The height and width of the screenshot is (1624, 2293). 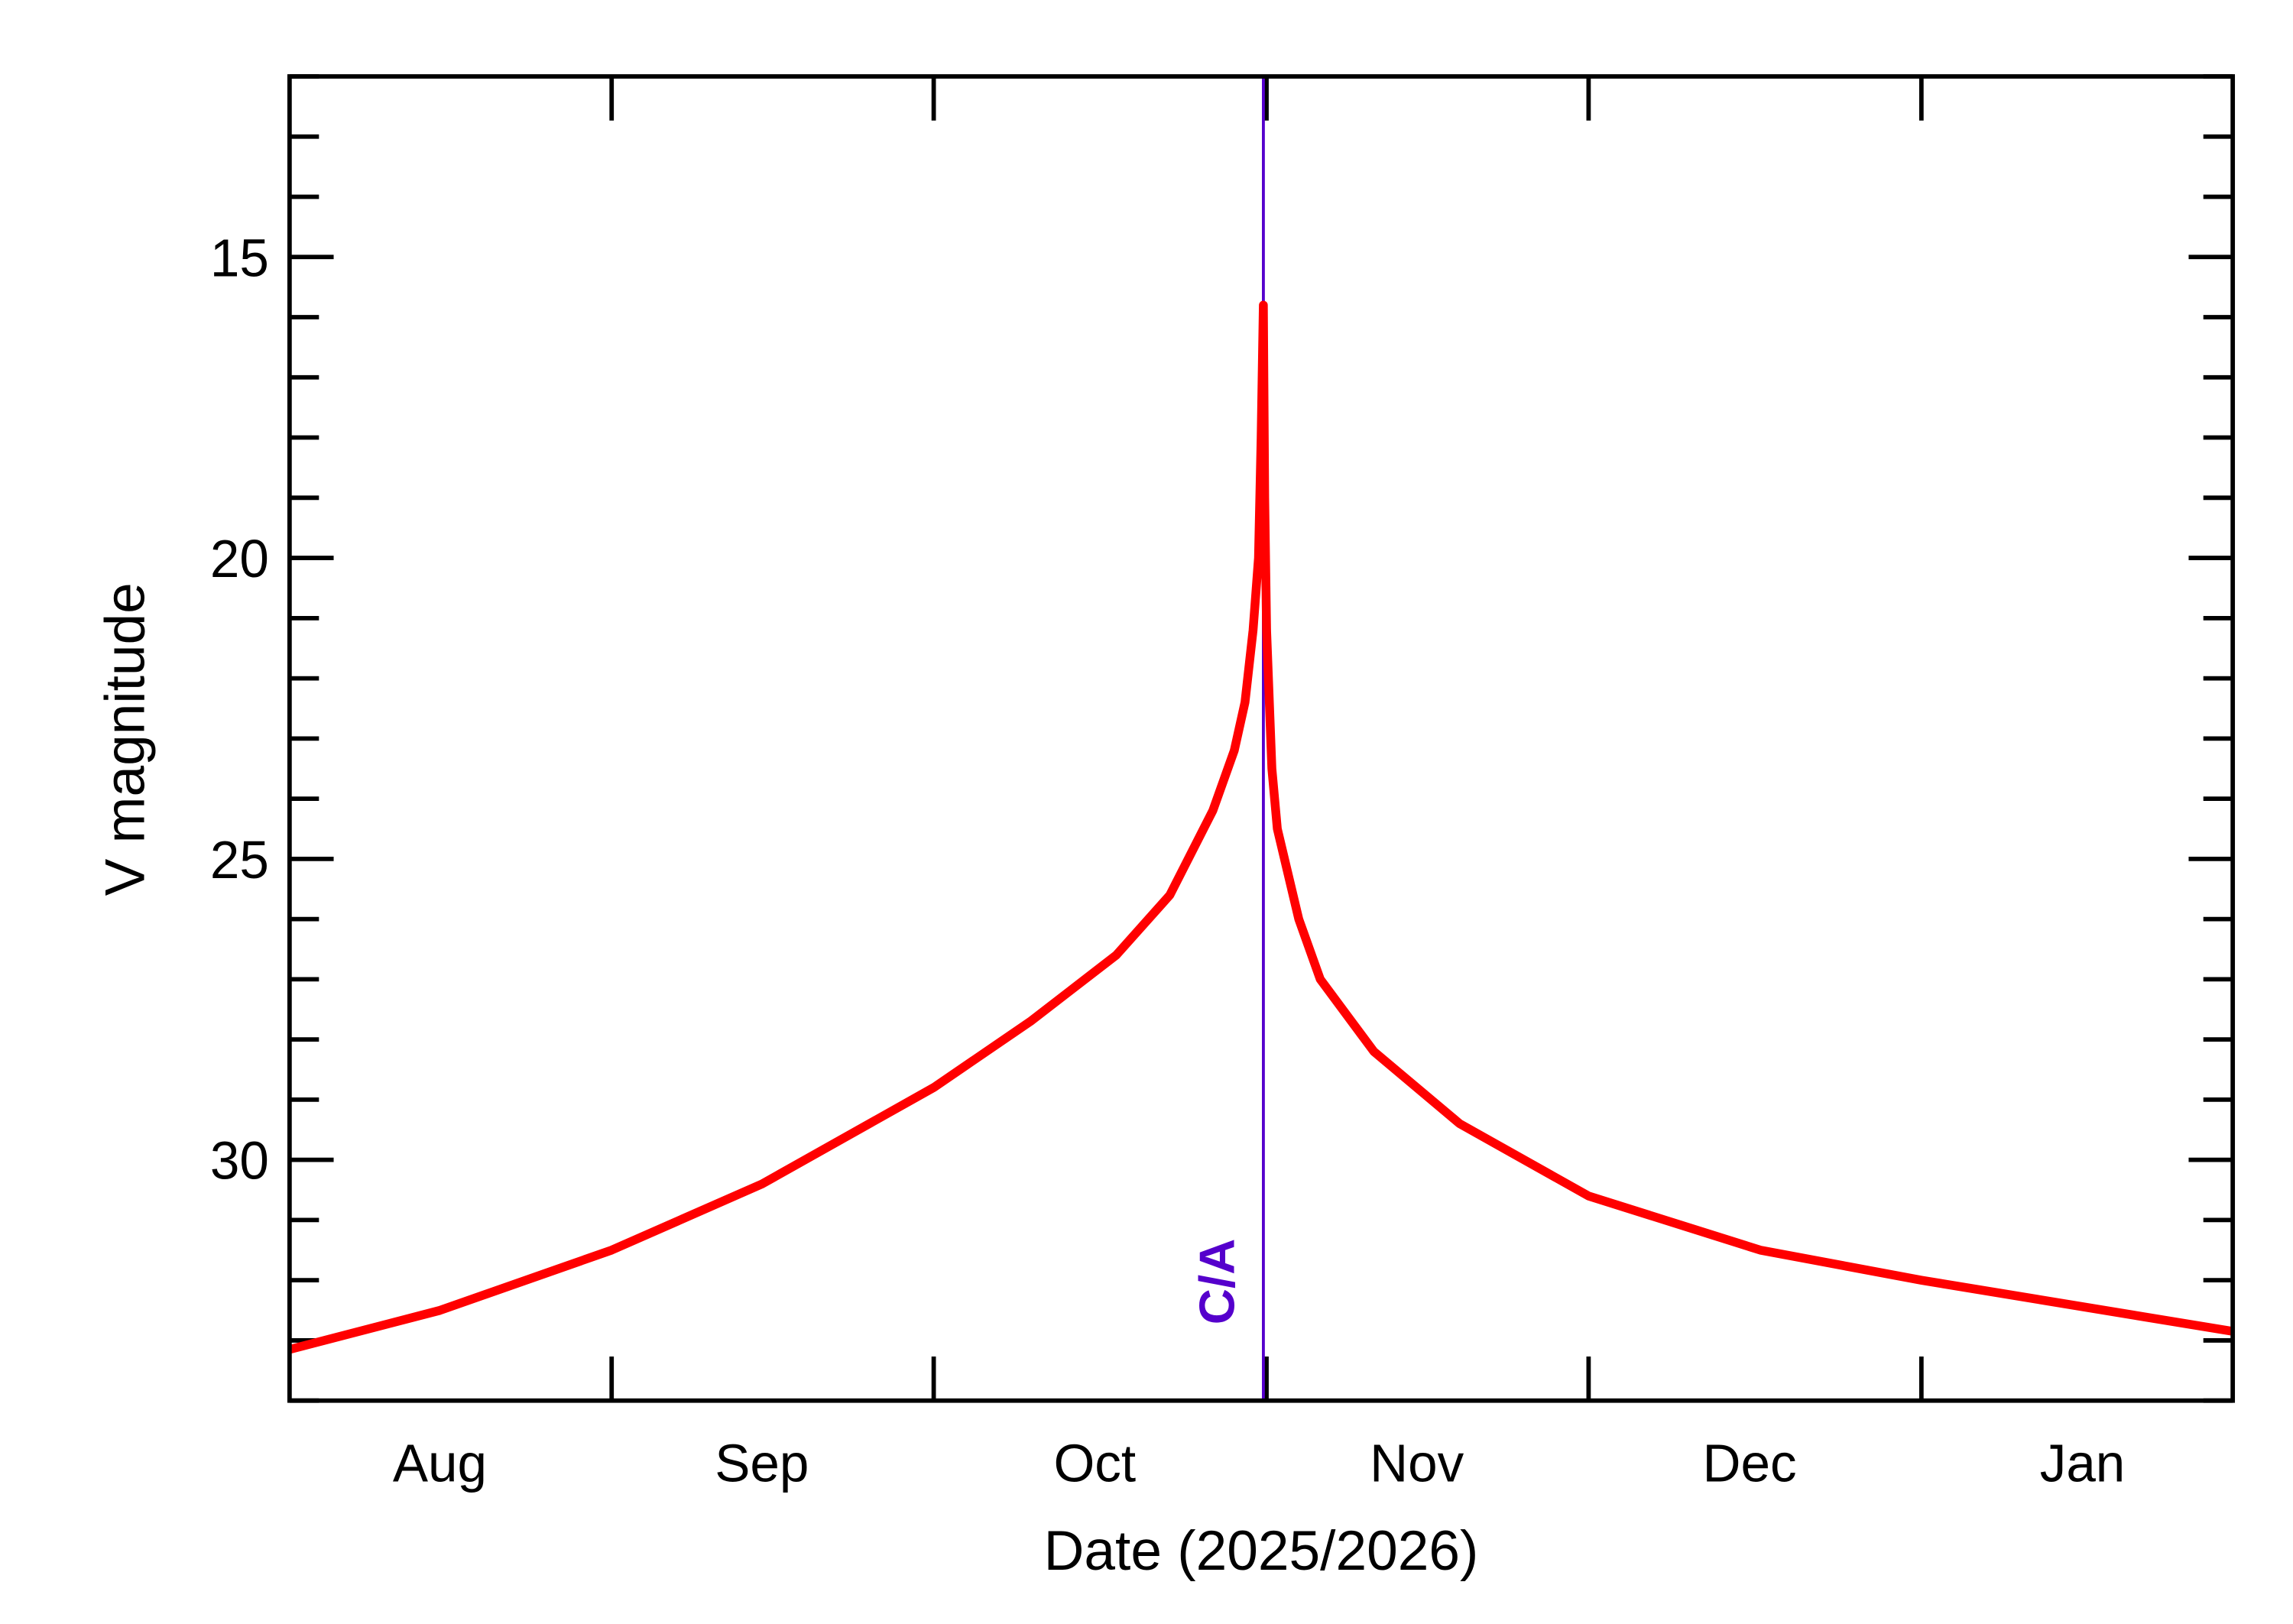 I want to click on x-tick-label: Jan, so click(x=2083, y=1463).